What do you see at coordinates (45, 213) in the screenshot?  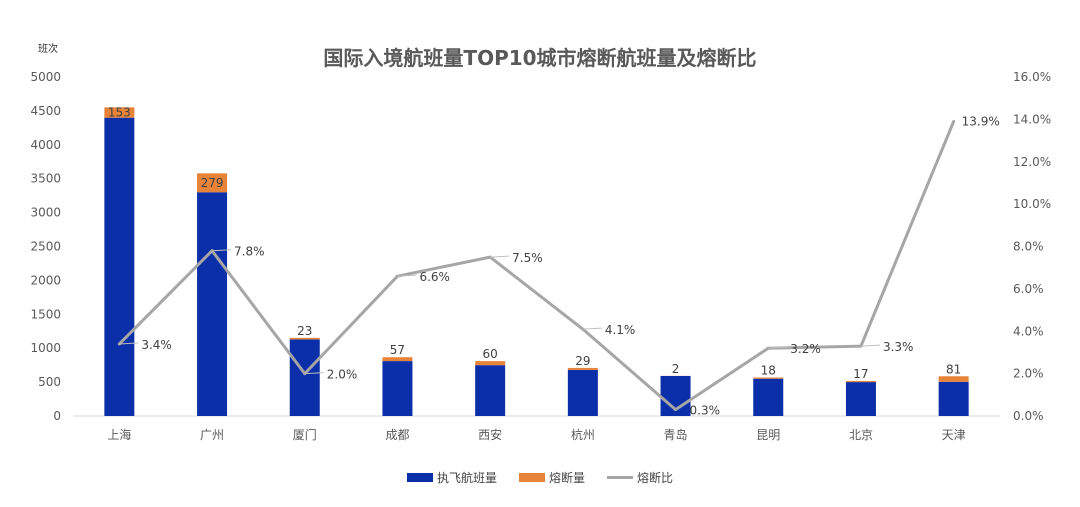 I see `y-tick-label: 3000` at bounding box center [45, 213].